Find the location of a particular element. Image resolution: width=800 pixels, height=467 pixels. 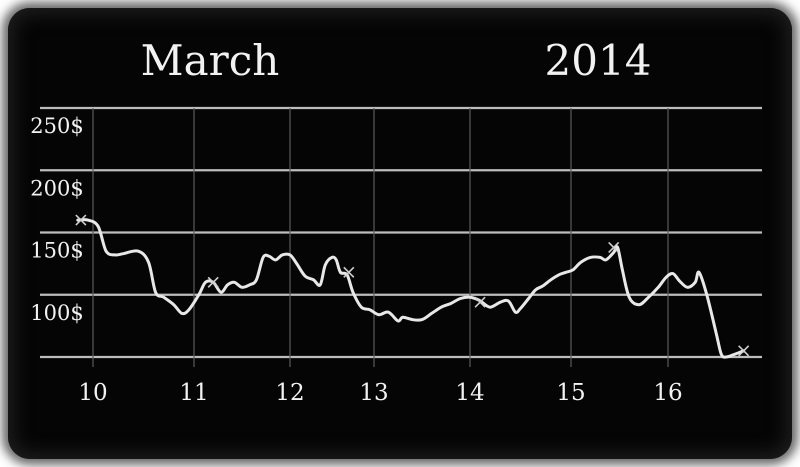

x-tick-label: 14 is located at coordinates (469, 393).